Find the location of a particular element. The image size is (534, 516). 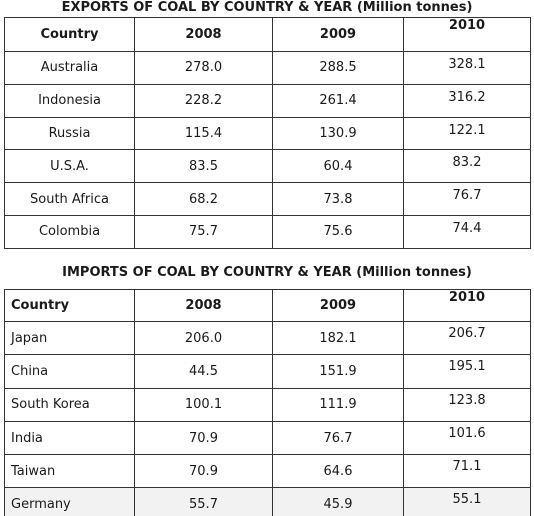

value-cell: 316.2 is located at coordinates (467, 100).